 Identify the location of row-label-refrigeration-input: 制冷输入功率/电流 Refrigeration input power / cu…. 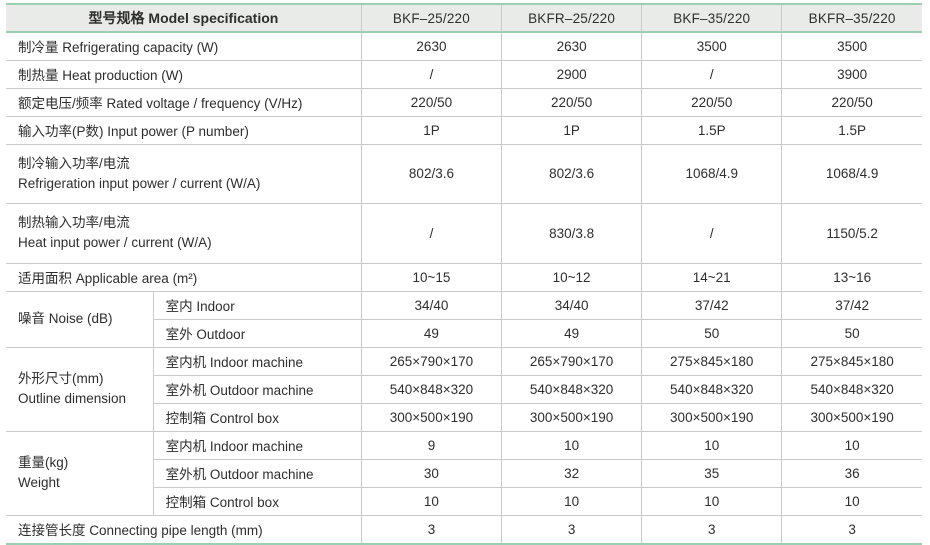
(183, 173).